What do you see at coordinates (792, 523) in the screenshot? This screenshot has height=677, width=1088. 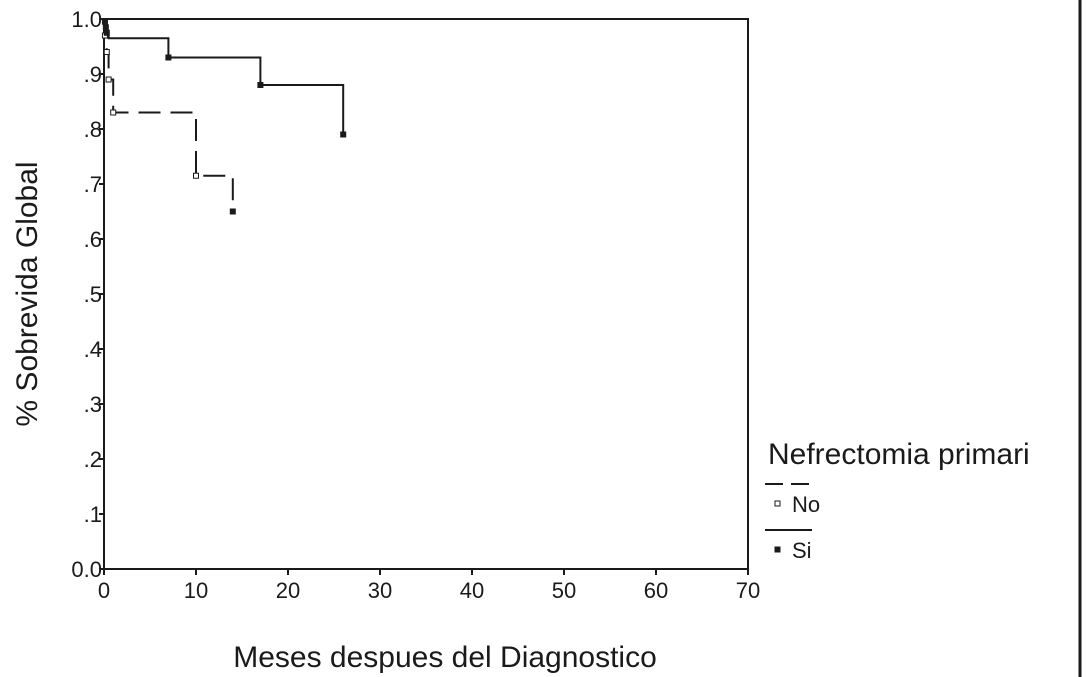 I see `legend: No Si` at bounding box center [792, 523].